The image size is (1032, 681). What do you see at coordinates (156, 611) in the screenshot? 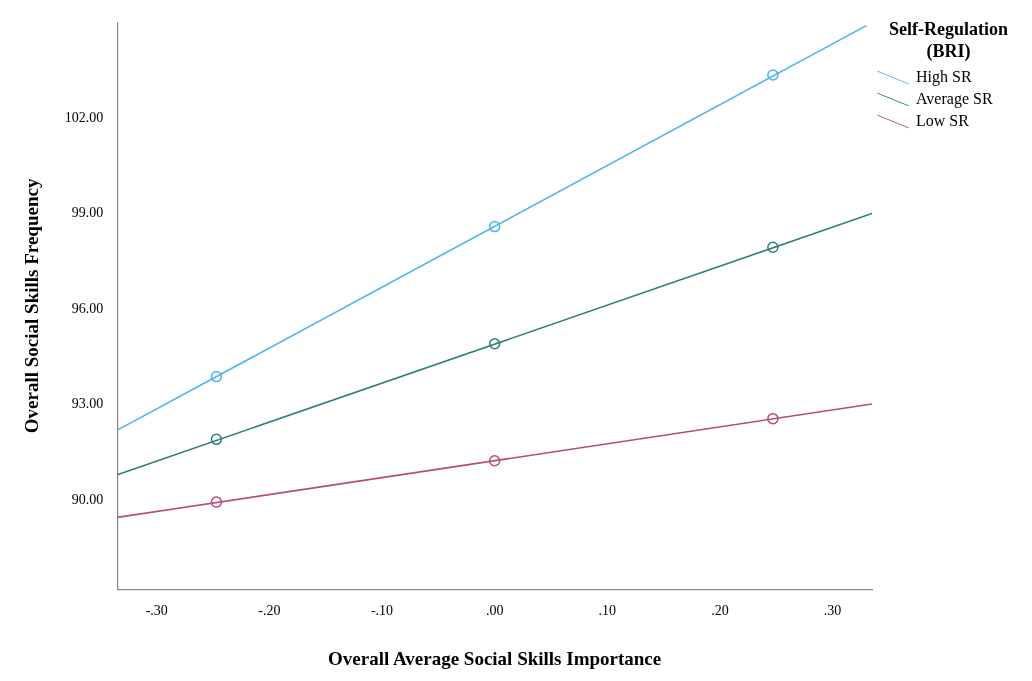
I see `x-tick-label: -.30` at bounding box center [156, 611].